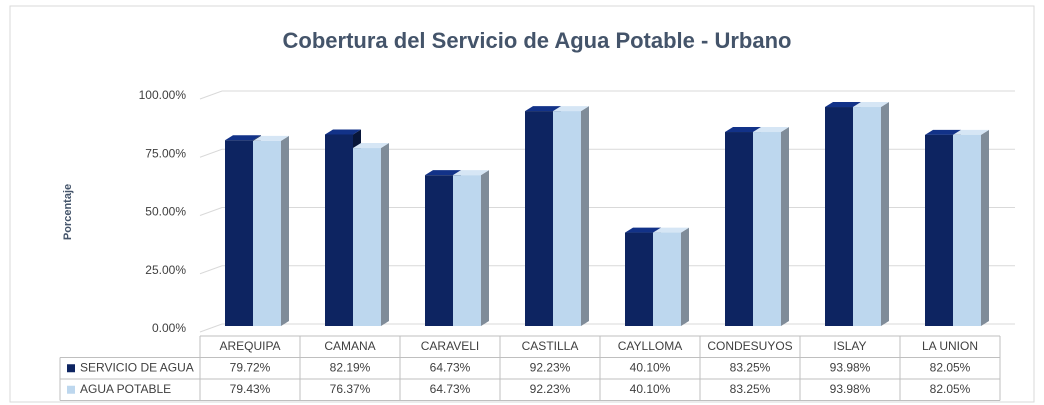  Describe the element at coordinates (165, 212) in the screenshot. I see `y-tick-label: 50.00%` at that location.